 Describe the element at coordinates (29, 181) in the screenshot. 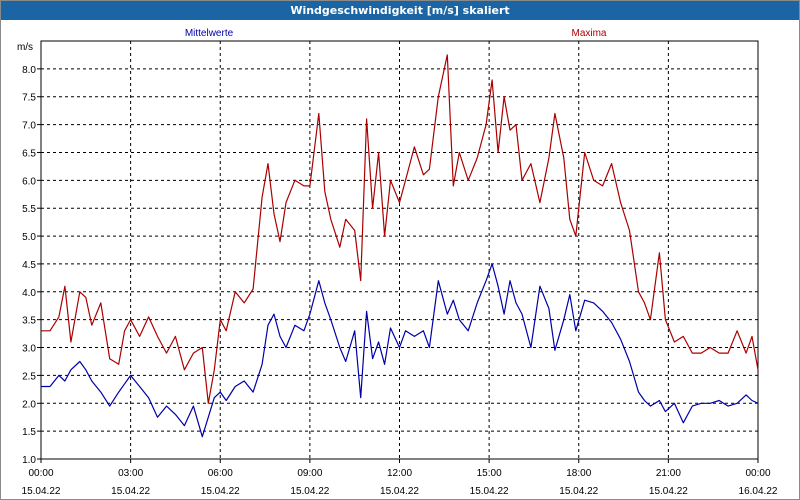

I see `y-tick-label: 6.0` at that location.